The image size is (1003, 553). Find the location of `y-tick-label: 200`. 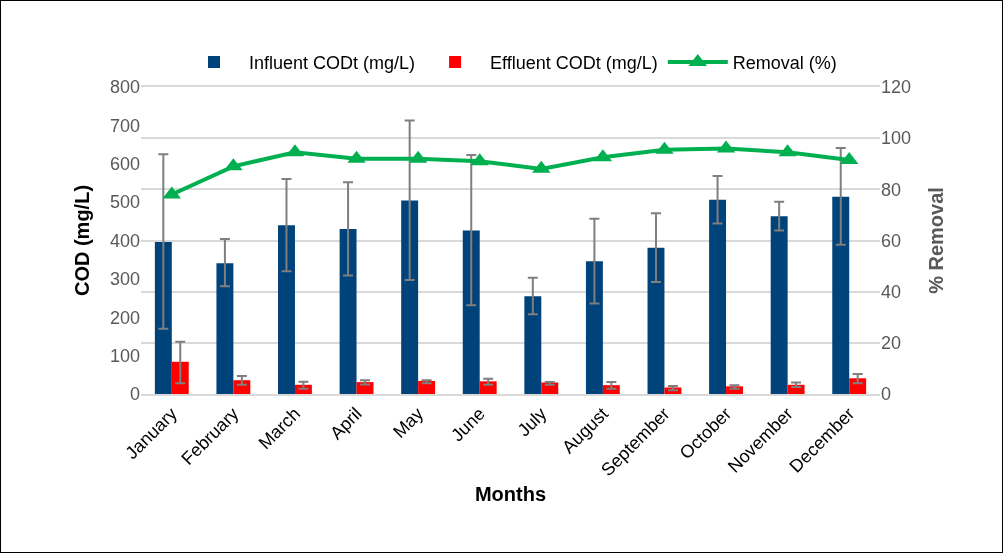

y-tick-label: 200 is located at coordinates (124, 317).